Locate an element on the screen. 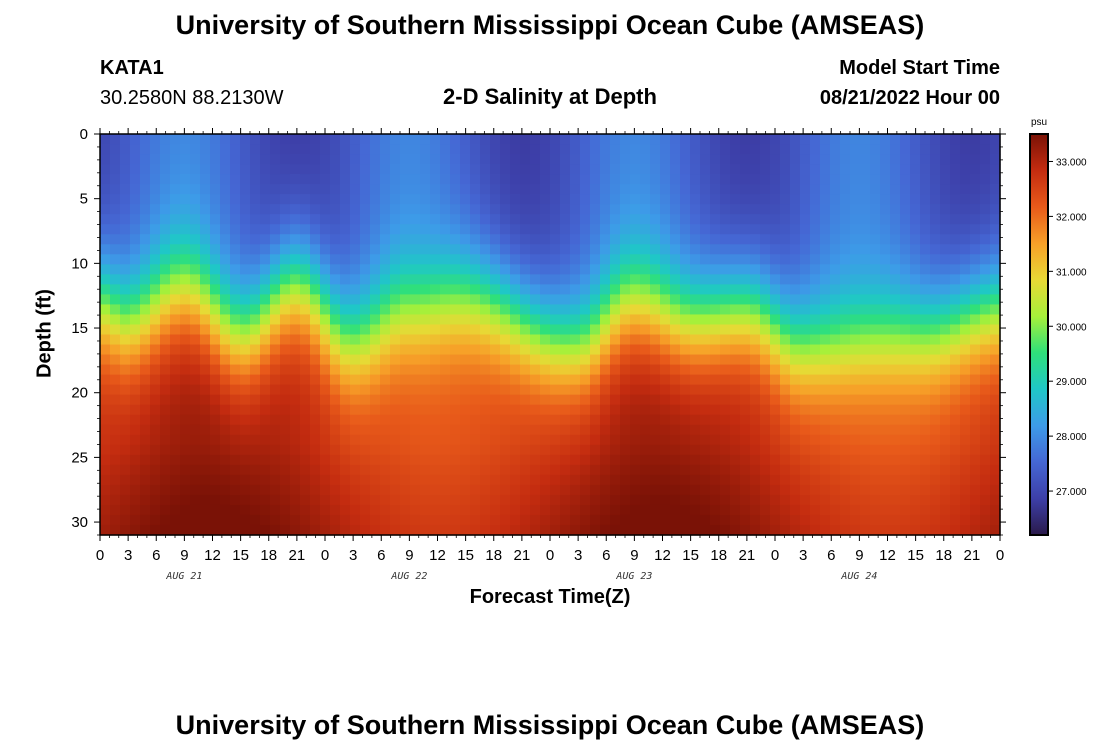  x-tick-label: 12 is located at coordinates (437, 555).